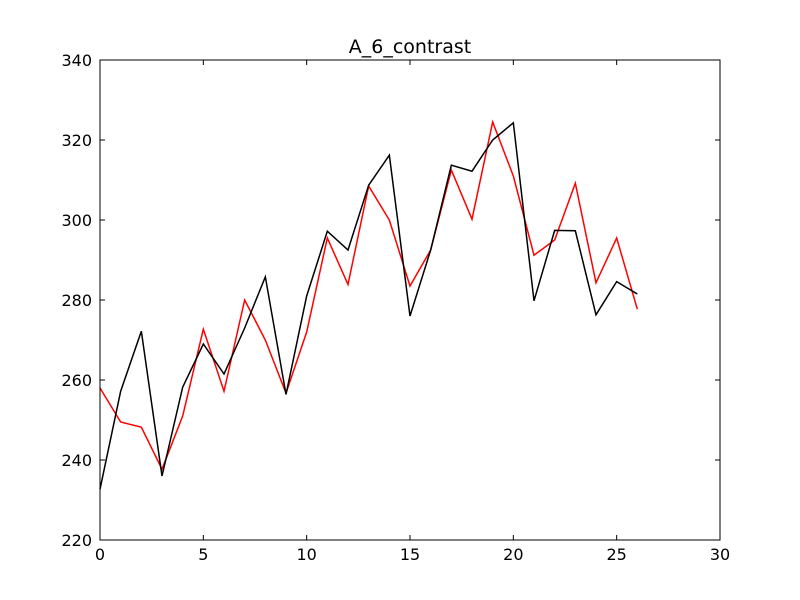 The width and height of the screenshot is (800, 600). What do you see at coordinates (76, 300) in the screenshot?
I see `y-tick-label: 280` at bounding box center [76, 300].